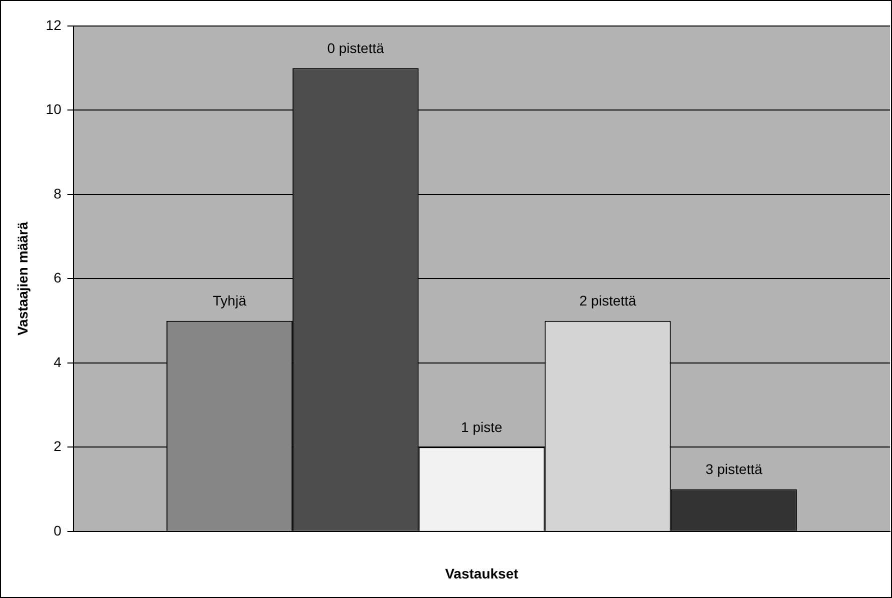 The height and width of the screenshot is (598, 892). What do you see at coordinates (607, 300) in the screenshot?
I see `series-label: 2 pistettä` at bounding box center [607, 300].